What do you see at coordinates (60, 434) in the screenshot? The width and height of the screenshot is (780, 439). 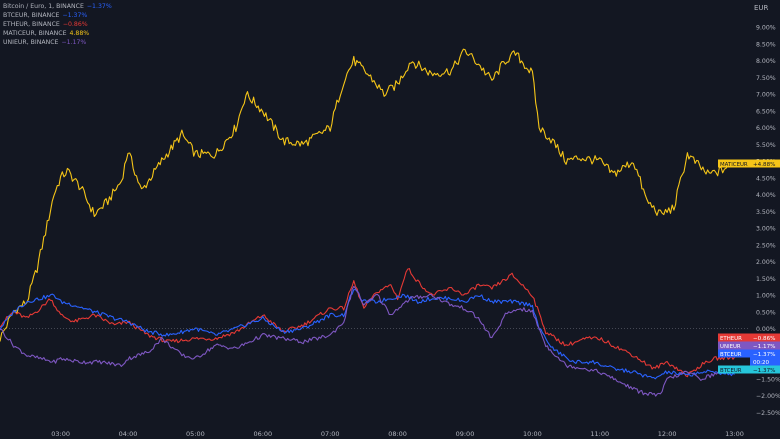 I see `x-tick-label: 03:00` at bounding box center [60, 434].